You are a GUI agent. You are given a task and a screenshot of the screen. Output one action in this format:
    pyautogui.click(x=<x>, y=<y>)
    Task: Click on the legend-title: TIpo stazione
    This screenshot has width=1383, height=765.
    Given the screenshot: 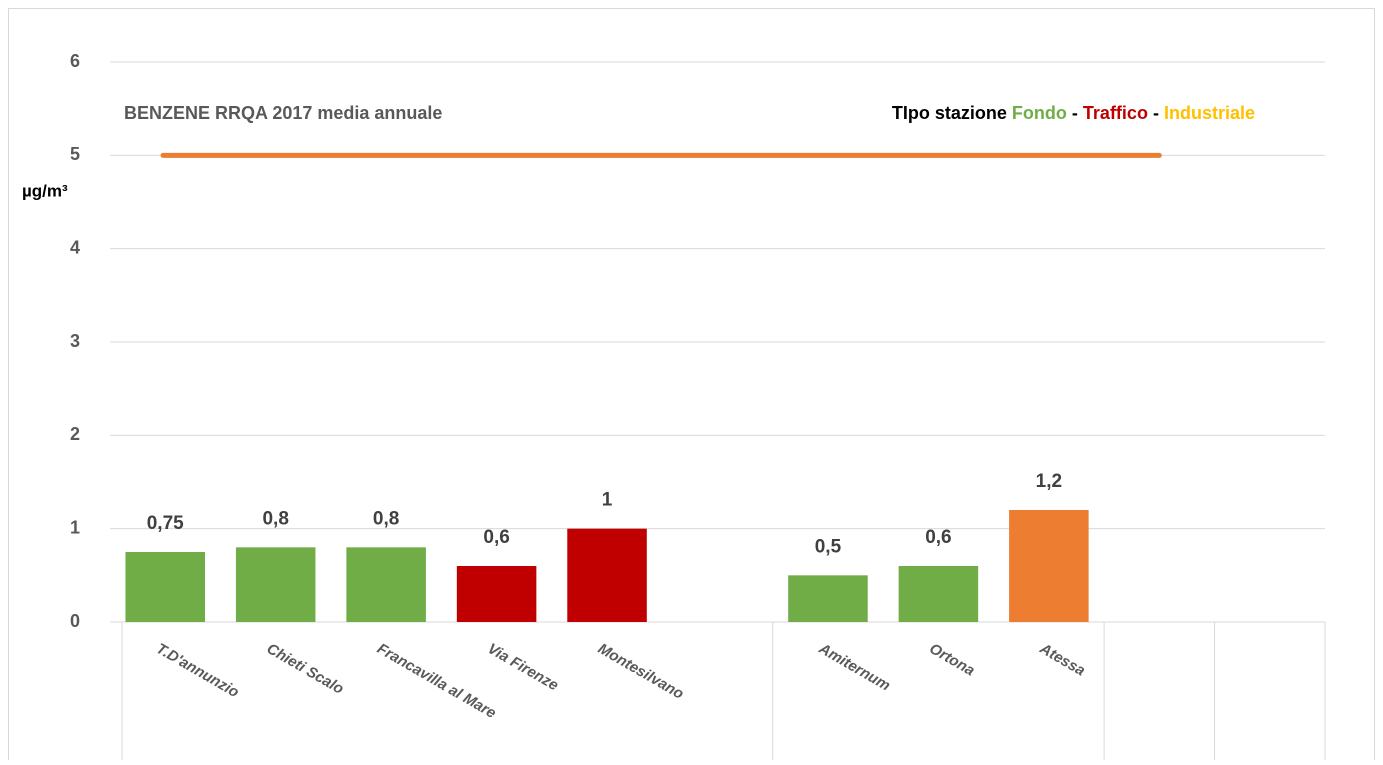 What is the action you would take?
    pyautogui.click(x=949, y=113)
    